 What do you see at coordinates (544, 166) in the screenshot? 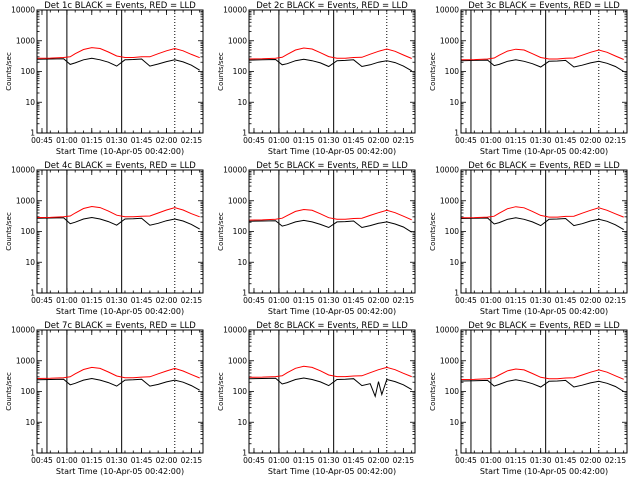
I see `panel-title: Det 6c BLACK = Events, RED = LLD` at bounding box center [544, 166].